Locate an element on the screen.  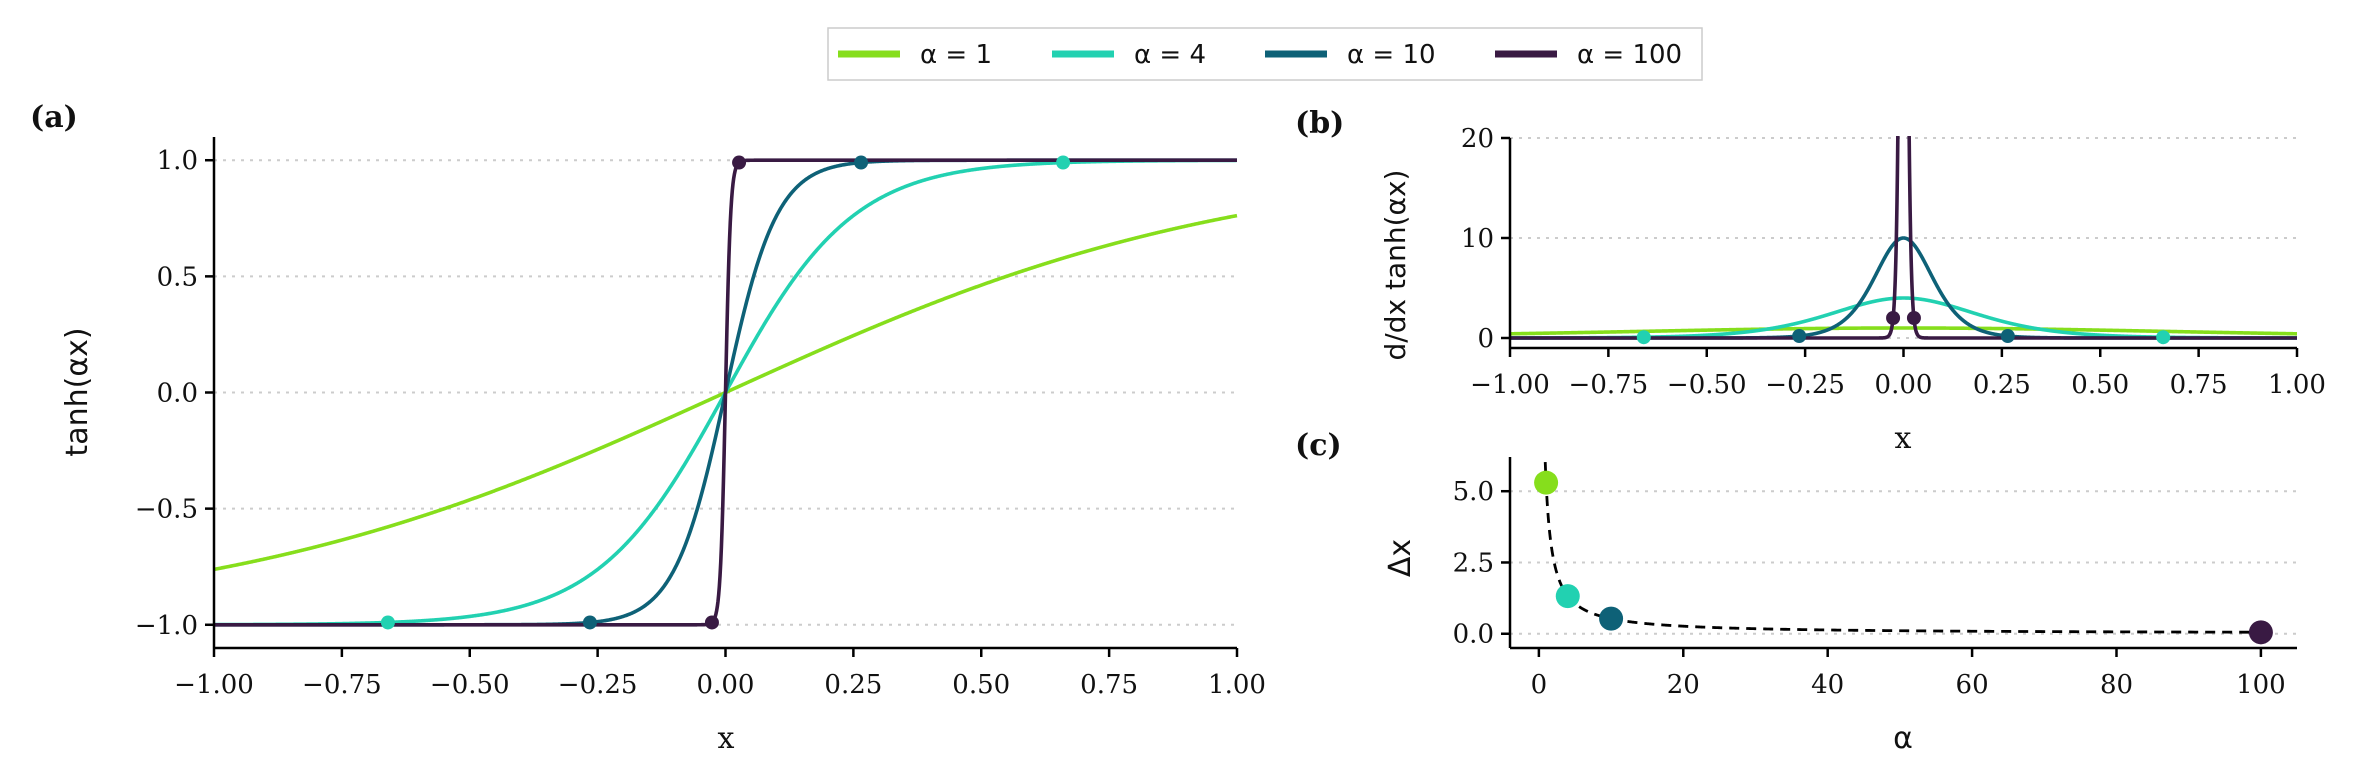
legend-label-alpha-1: α = 1 is located at coordinates (956, 55).